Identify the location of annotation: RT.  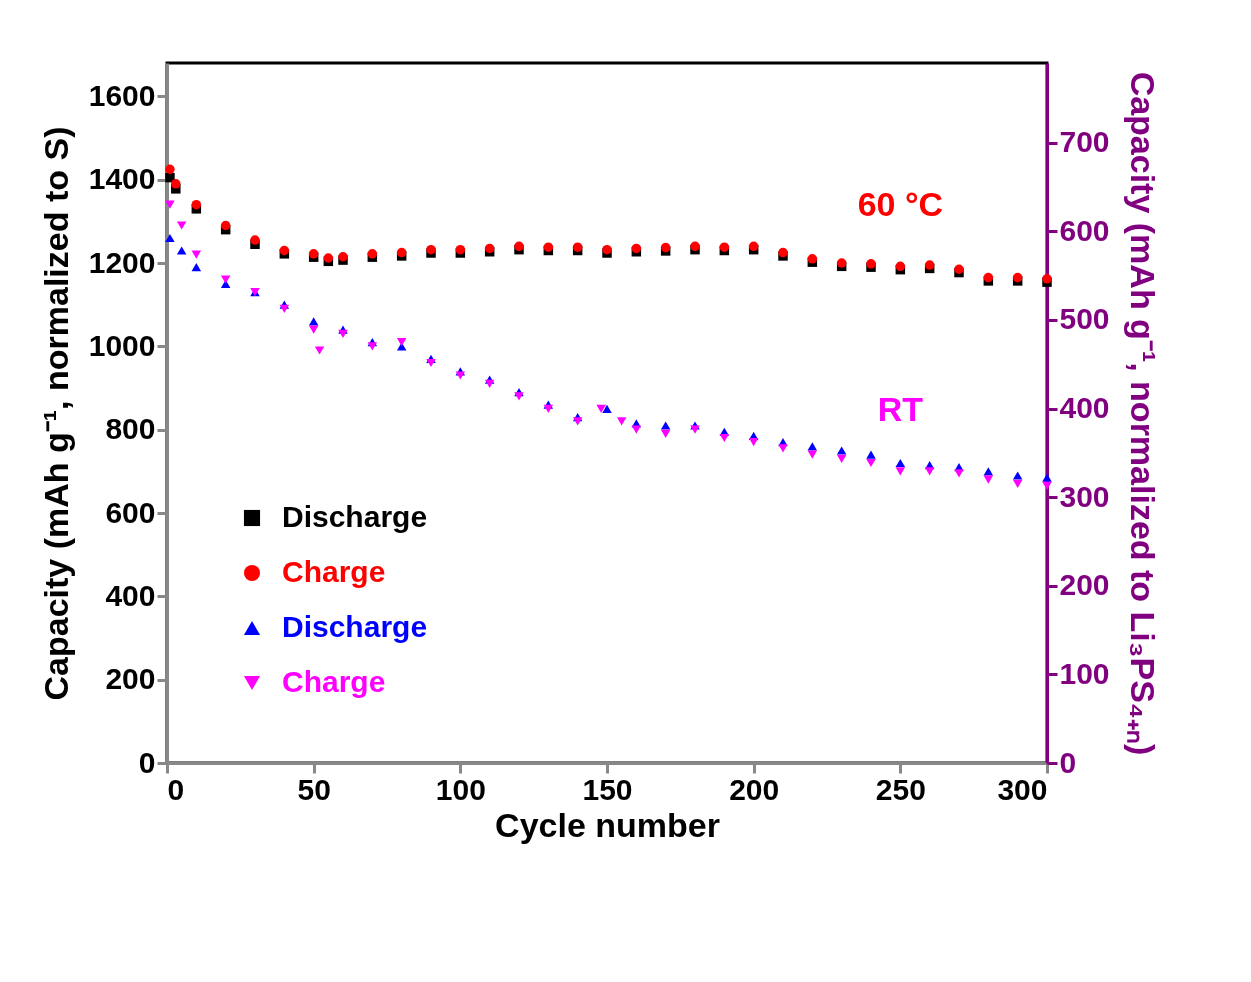
(900, 409).